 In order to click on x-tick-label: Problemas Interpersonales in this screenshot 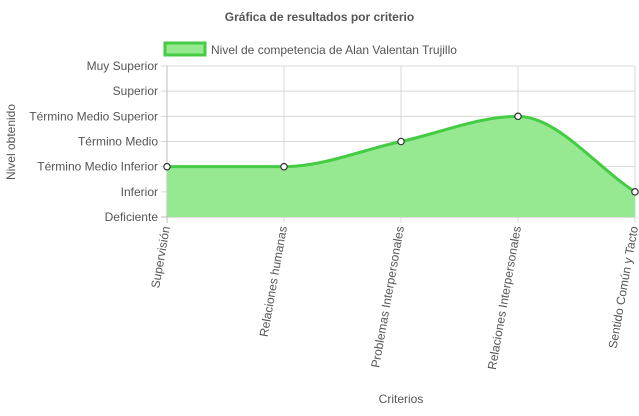, I will do `click(387, 297)`.